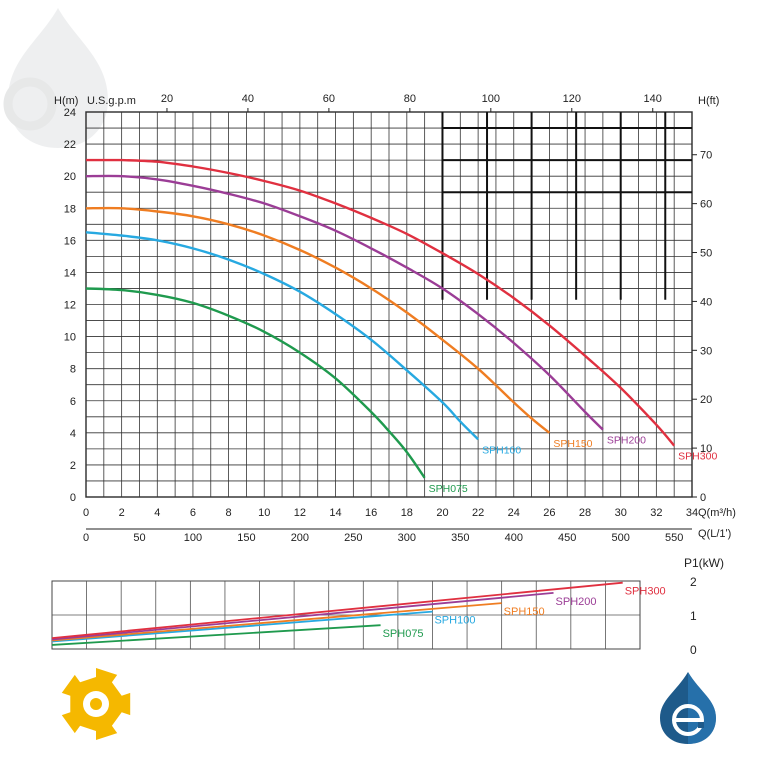 The image size is (768, 773). I want to click on curve-label-sph075: SPH075, so click(448, 489).